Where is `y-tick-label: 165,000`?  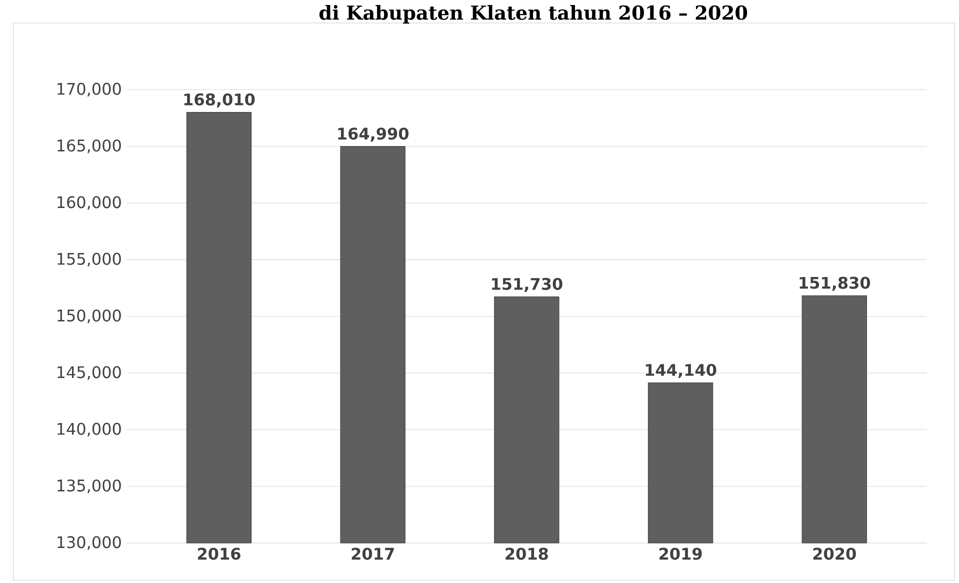
y-tick-label: 165,000 is located at coordinates (89, 146).